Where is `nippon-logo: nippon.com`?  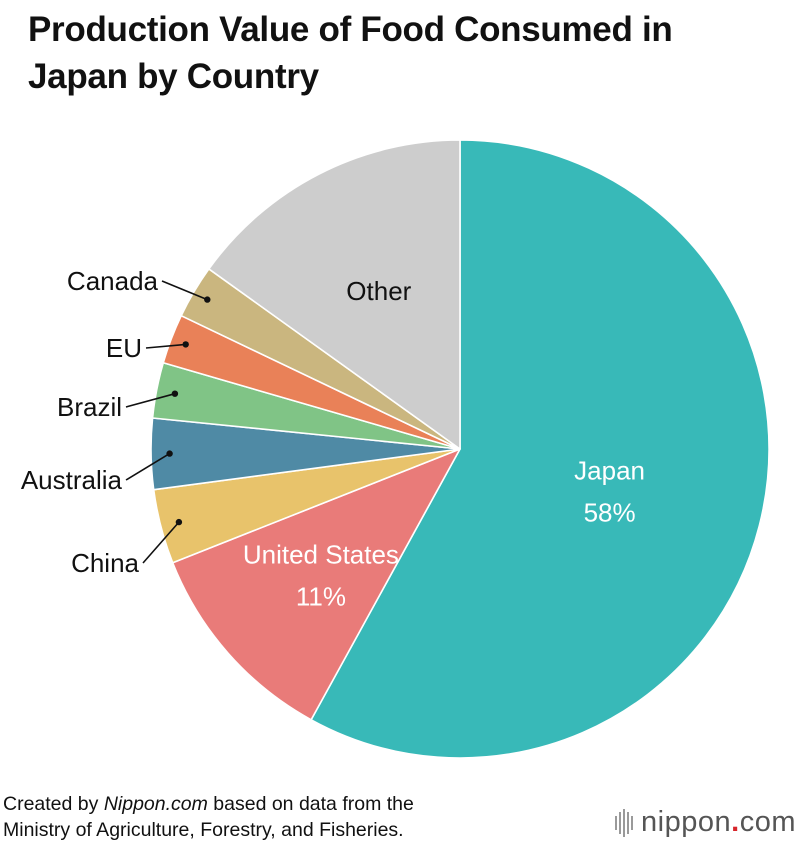 nippon-logo: nippon.com is located at coordinates (705, 822).